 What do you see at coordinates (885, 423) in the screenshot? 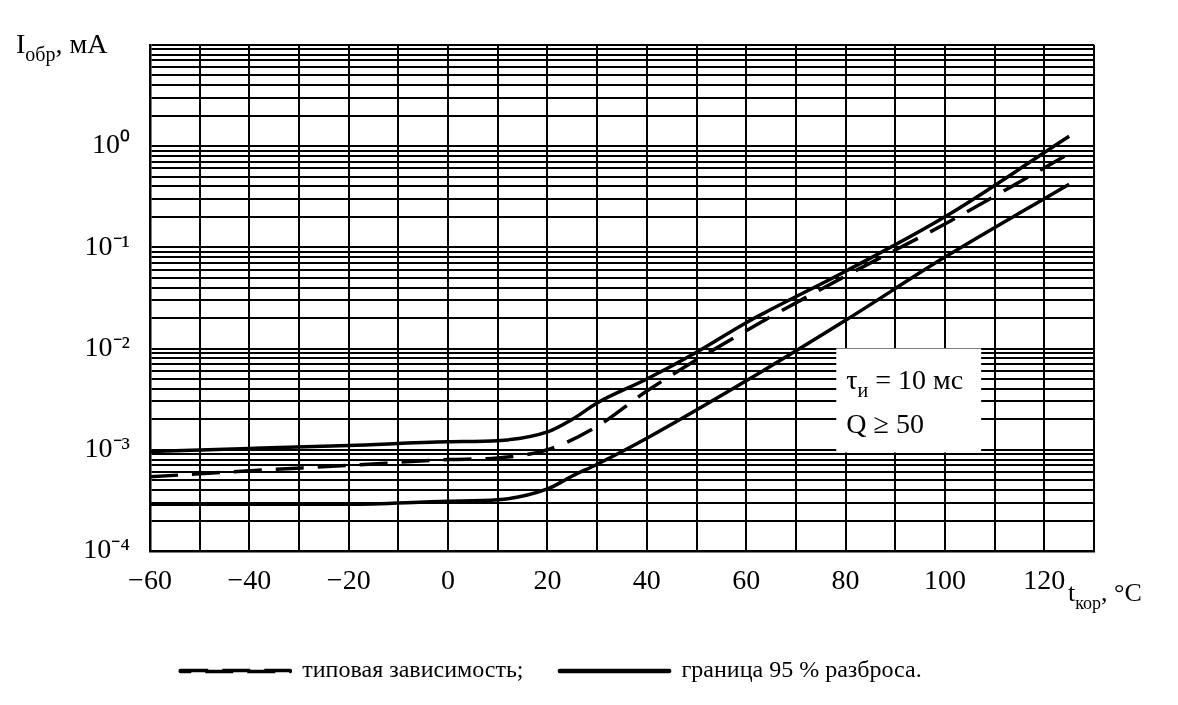
I see `annotation: Q ≥ 50` at bounding box center [885, 423].